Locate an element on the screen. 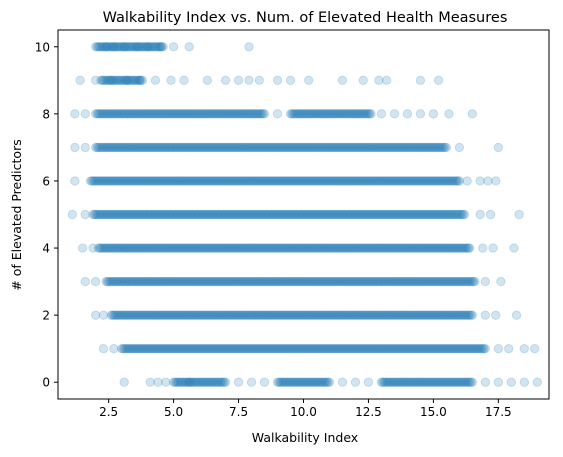 The height and width of the screenshot is (457, 563). y-axis-label: # of Elevated Predictors is located at coordinates (16, 214).